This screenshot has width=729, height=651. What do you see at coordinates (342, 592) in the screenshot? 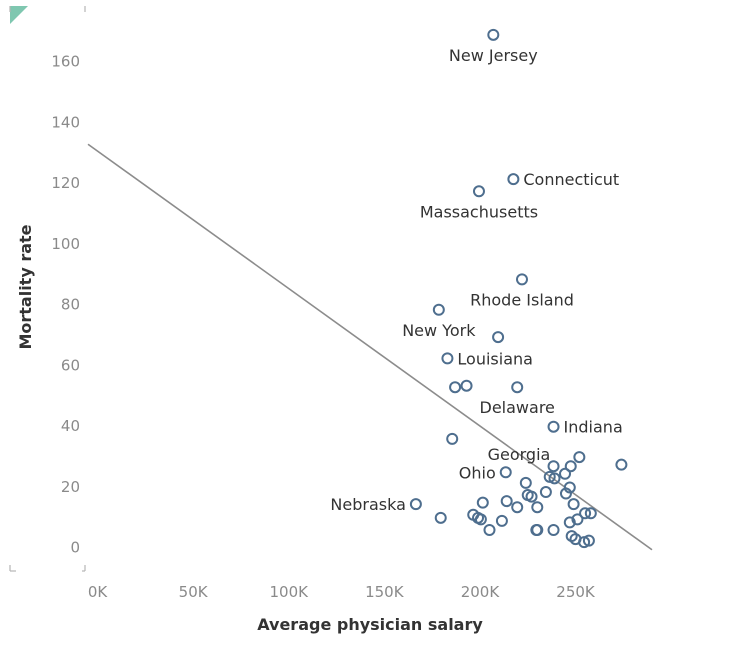
I see `x-axis-ticks: 0K 50K 100K 150K 200K 250K` at bounding box center [342, 592].